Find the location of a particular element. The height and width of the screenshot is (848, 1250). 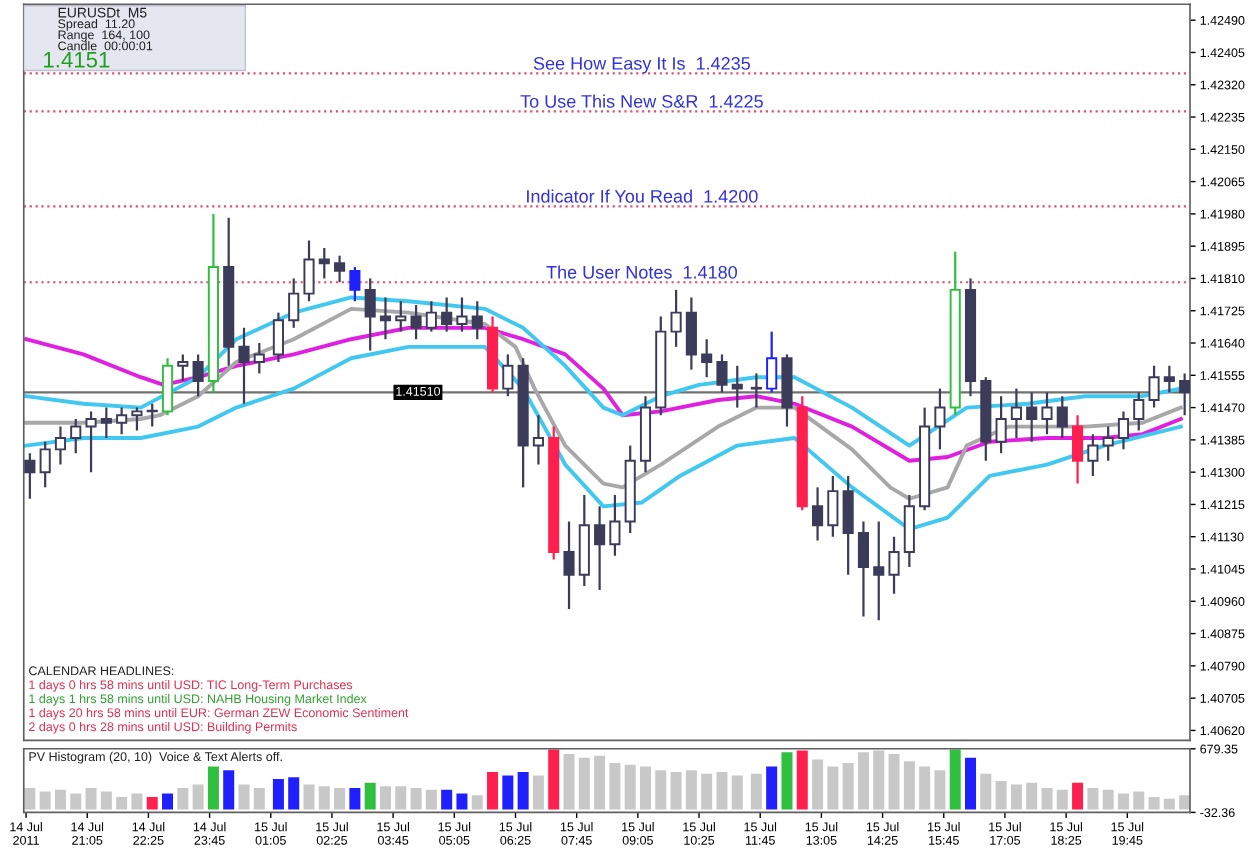

ref-line-label: Indicator If You Read 1.4200 is located at coordinates (642, 196).